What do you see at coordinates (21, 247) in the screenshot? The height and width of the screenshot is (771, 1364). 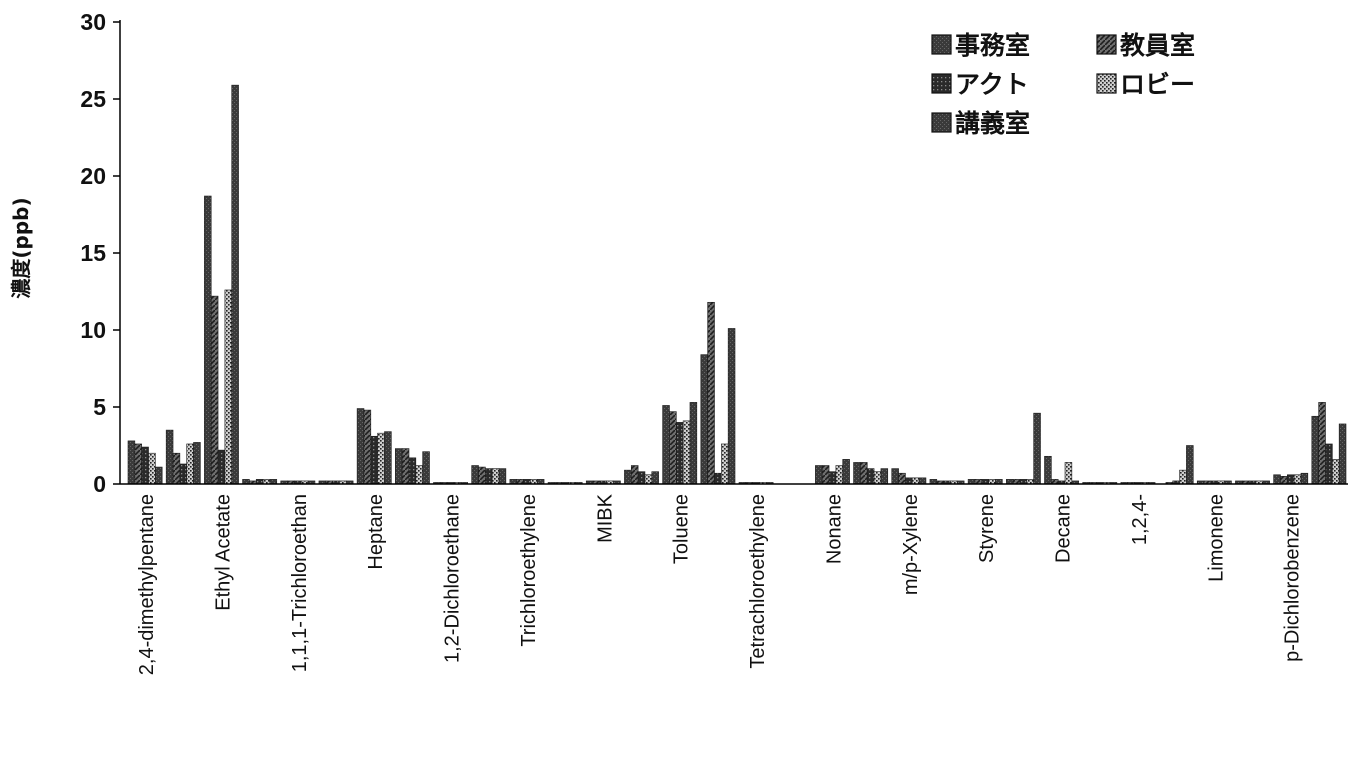 I see `y-axis-label: 濃度(ppb)` at bounding box center [21, 247].